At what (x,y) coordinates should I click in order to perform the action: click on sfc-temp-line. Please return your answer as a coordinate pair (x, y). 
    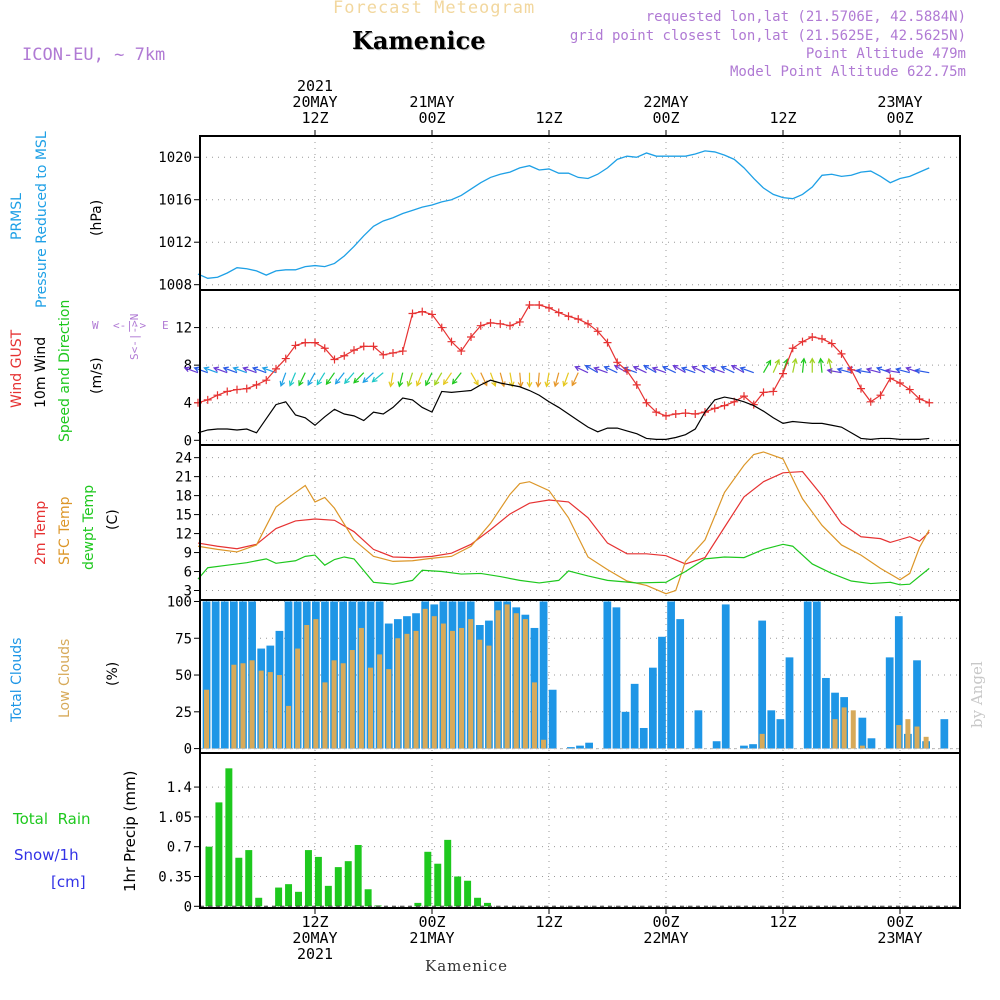
    Looking at the image, I should click on (563, 523).